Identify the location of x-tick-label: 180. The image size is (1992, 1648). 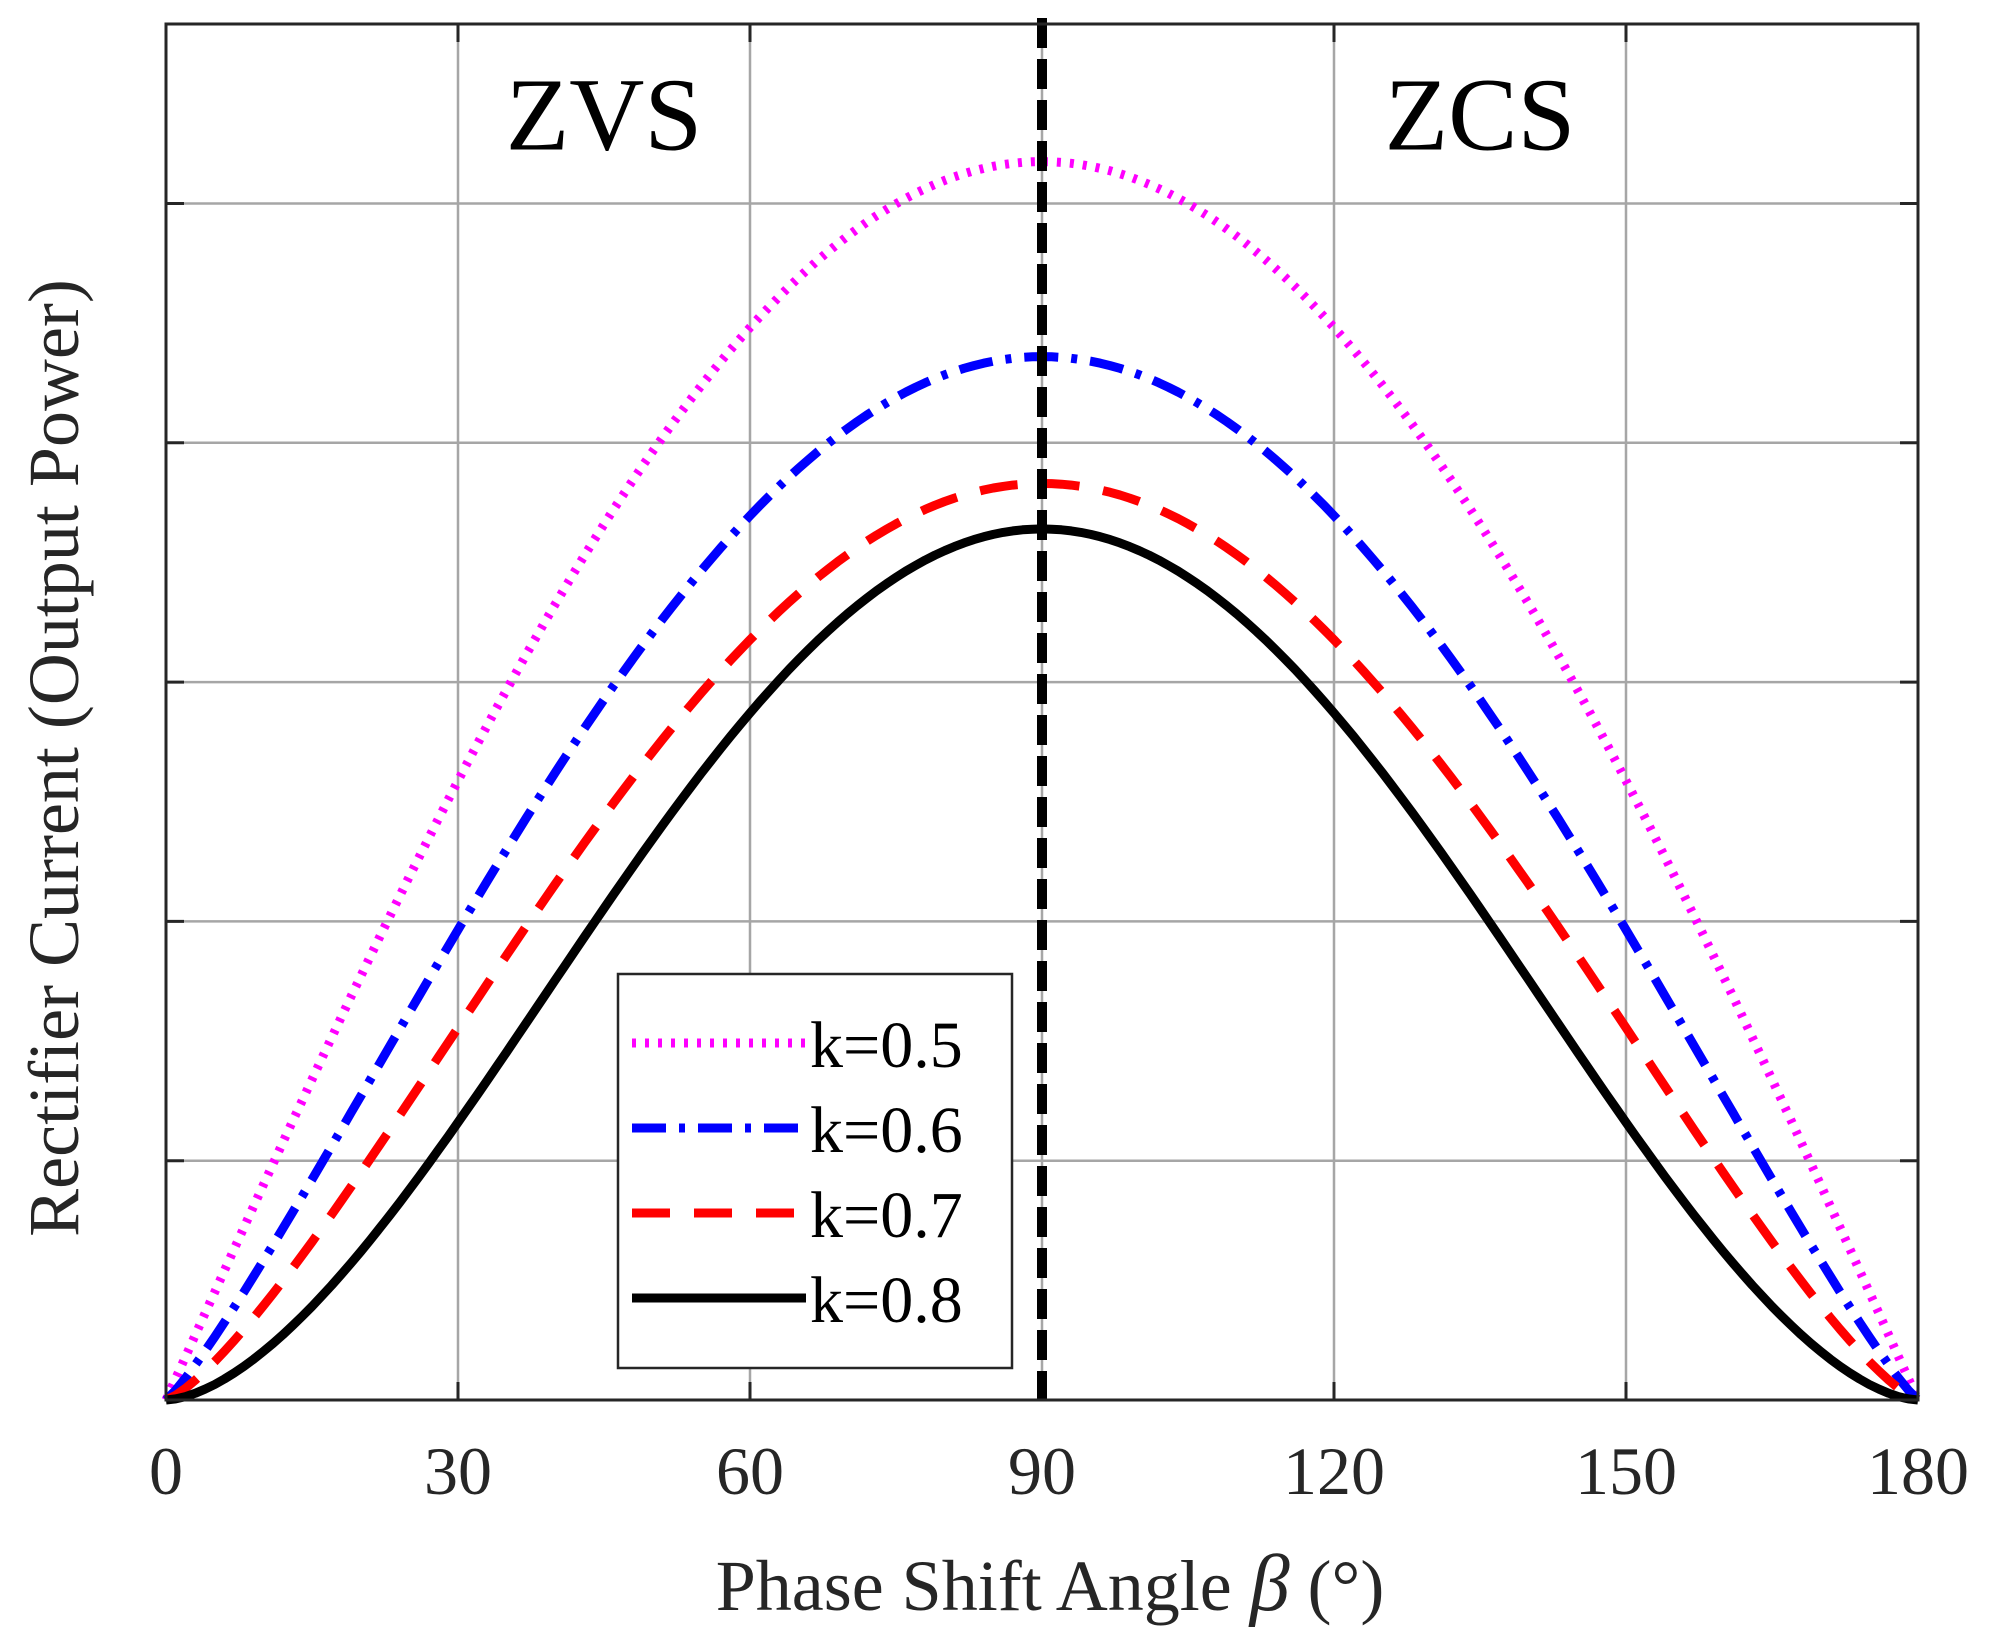
(1918, 1471).